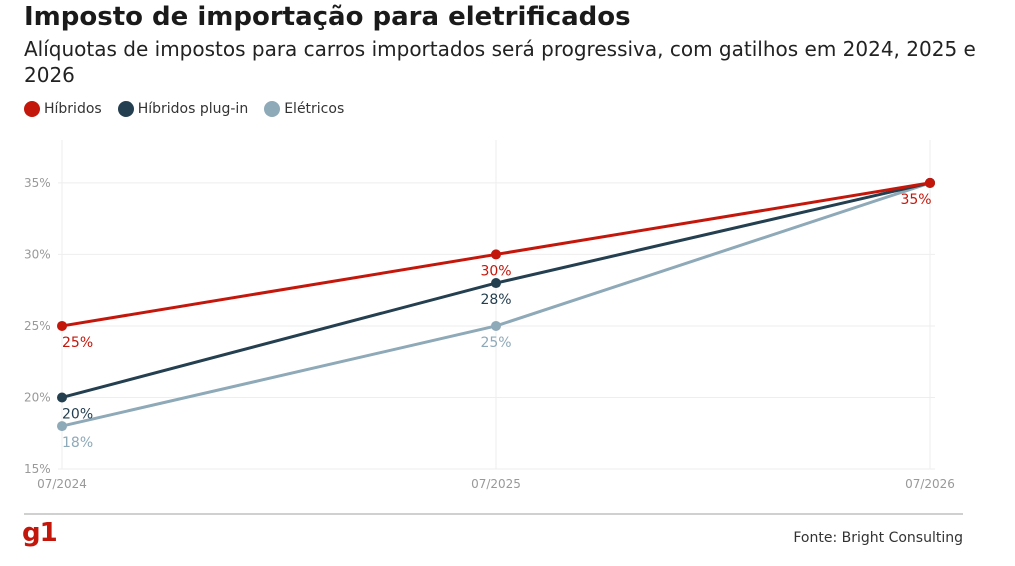 The image size is (1015, 566). What do you see at coordinates (495, 271) in the screenshot?
I see `data-label: 30%` at bounding box center [495, 271].